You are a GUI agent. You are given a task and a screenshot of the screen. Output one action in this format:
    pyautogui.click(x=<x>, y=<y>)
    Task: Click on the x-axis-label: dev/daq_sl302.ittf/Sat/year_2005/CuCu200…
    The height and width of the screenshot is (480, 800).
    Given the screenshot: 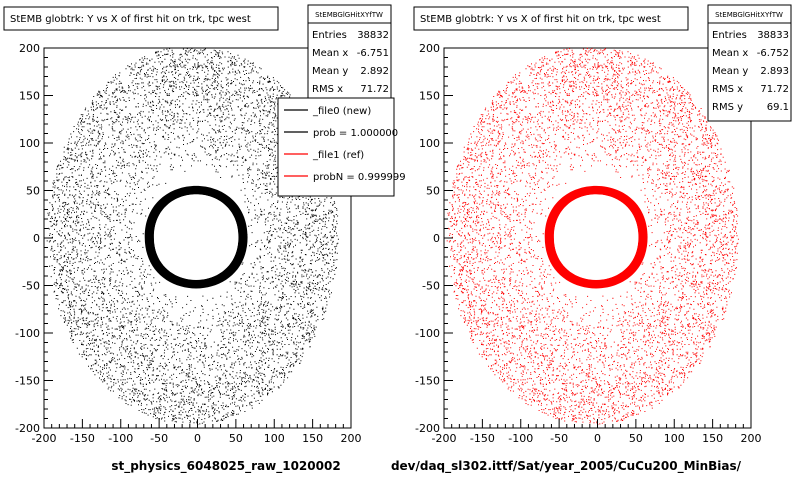 What is the action you would take?
    pyautogui.click(x=566, y=466)
    